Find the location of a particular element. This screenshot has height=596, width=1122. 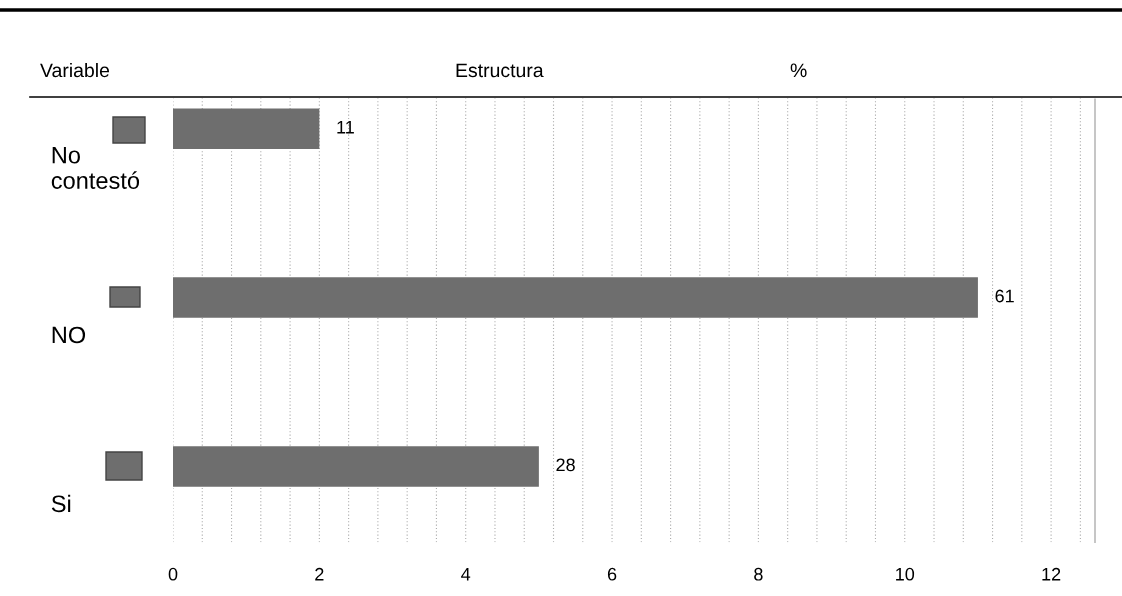

x-tick-label: 2 is located at coordinates (319, 574).